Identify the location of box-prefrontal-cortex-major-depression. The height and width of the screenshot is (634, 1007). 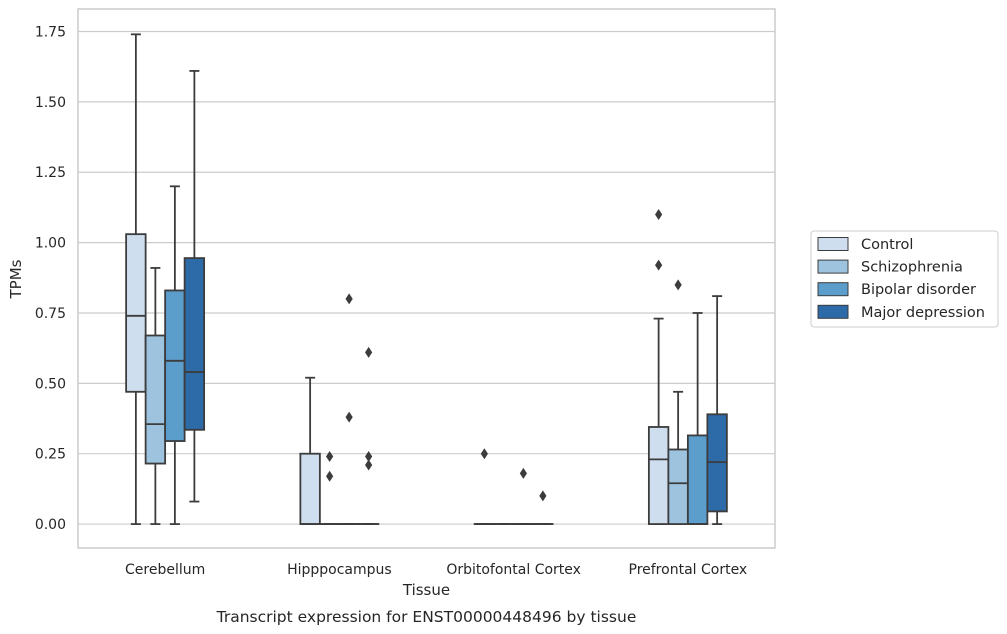
(717, 410).